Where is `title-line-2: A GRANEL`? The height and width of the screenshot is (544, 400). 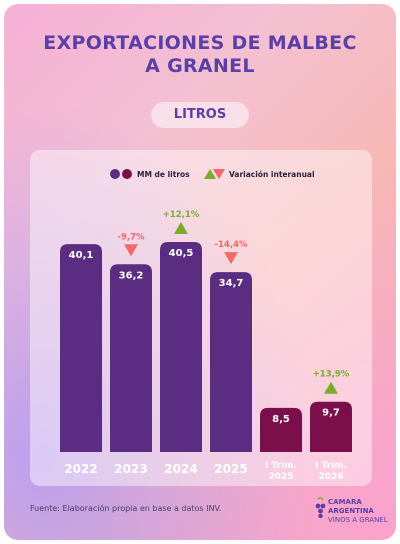 title-line-2: A GRANEL is located at coordinates (200, 66).